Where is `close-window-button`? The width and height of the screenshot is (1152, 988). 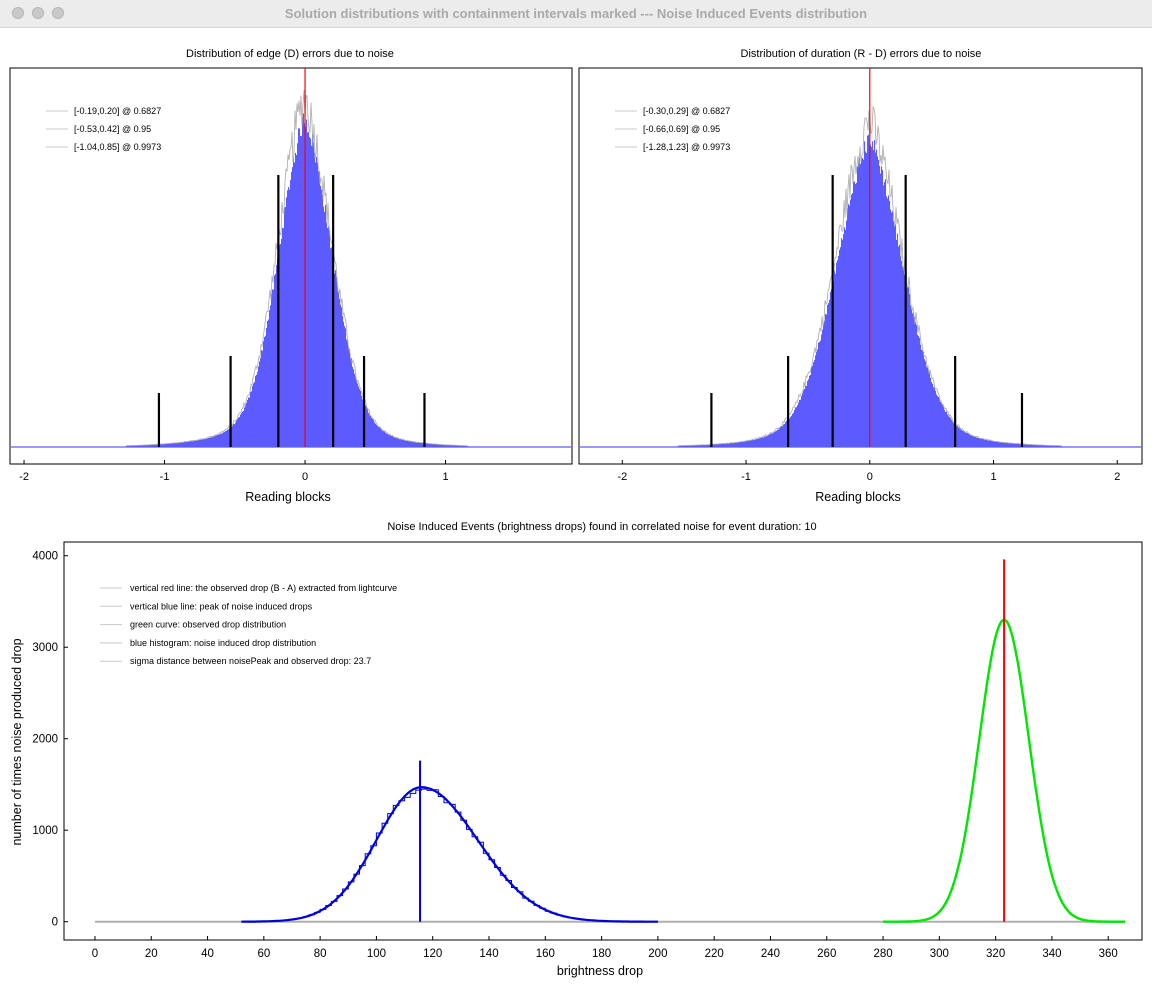
close-window-button is located at coordinates (18, 13).